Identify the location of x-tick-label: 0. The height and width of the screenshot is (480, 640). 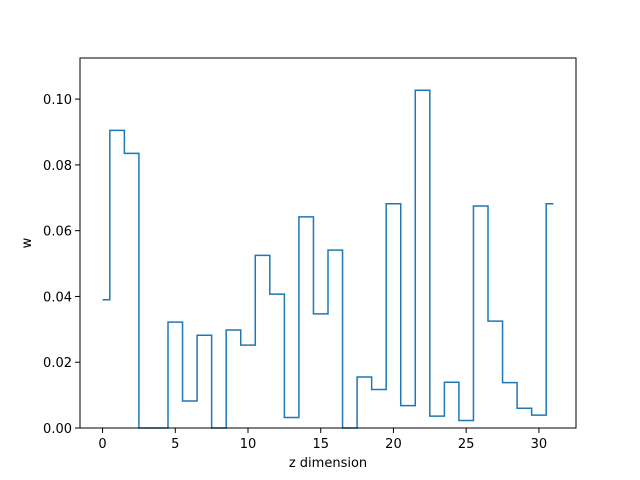
(102, 444).